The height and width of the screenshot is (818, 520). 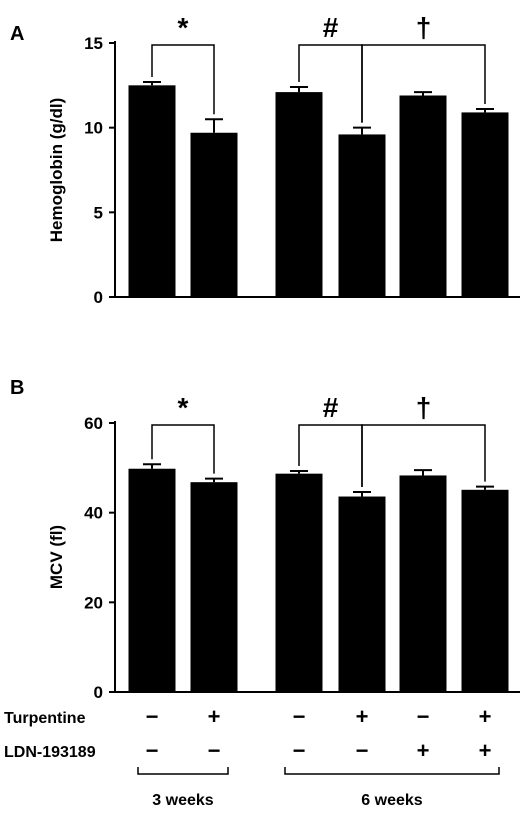 I want to click on y-tick-label: 10, so click(x=93, y=128).